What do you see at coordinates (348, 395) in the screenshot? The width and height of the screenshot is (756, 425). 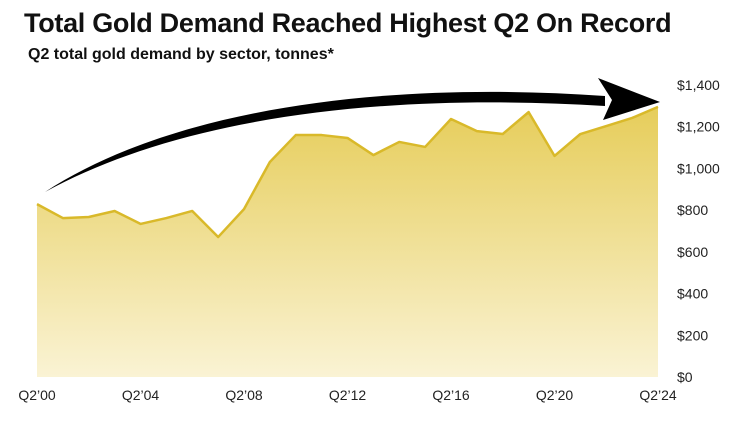 I see `x-tick-label: Q2’12` at bounding box center [348, 395].